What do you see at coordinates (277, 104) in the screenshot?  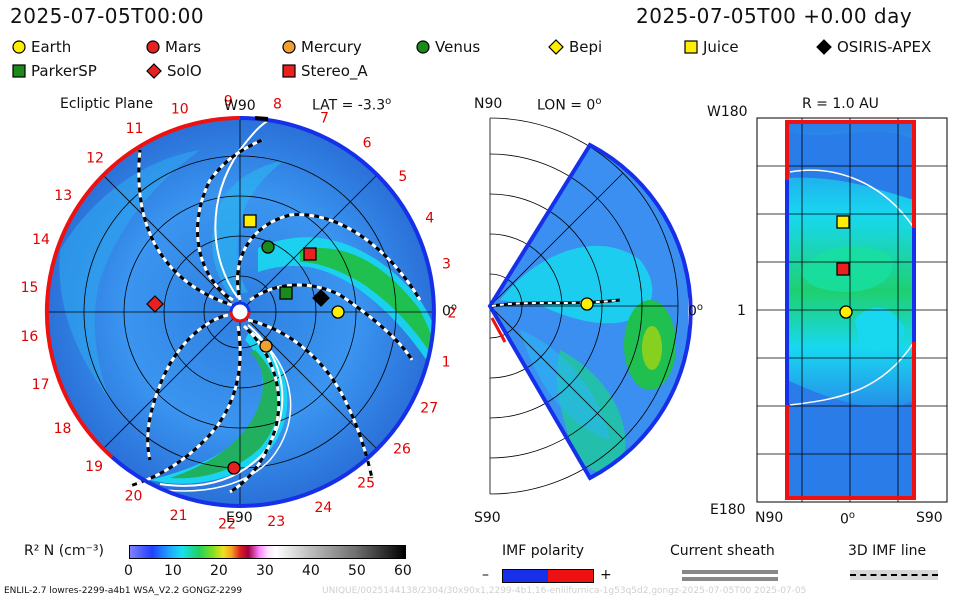 I see `sector-number: 8` at bounding box center [277, 104].